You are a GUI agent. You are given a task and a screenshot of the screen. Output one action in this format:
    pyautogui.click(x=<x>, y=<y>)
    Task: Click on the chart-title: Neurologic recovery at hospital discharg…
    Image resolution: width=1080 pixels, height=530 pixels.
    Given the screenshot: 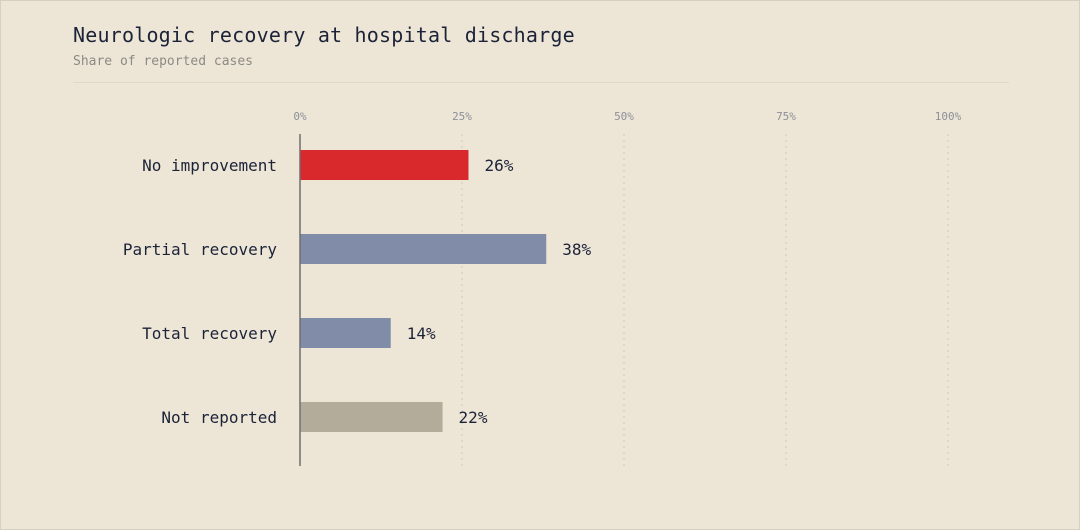 What is the action you would take?
    pyautogui.click(x=324, y=35)
    